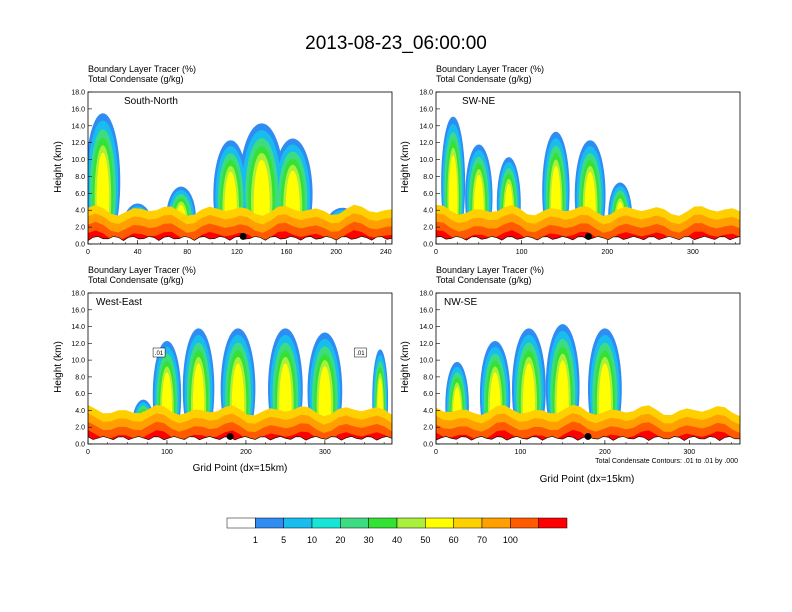  Describe the element at coordinates (482, 540) in the screenshot. I see `colorbar-label: 70` at that location.